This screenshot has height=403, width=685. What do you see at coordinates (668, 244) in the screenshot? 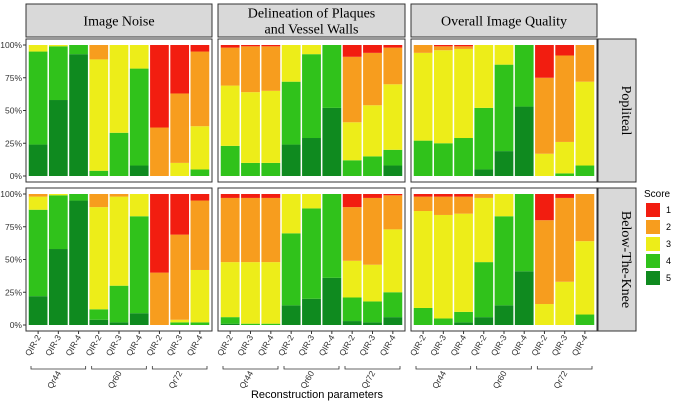
I see `legend-label: 3` at bounding box center [668, 244].